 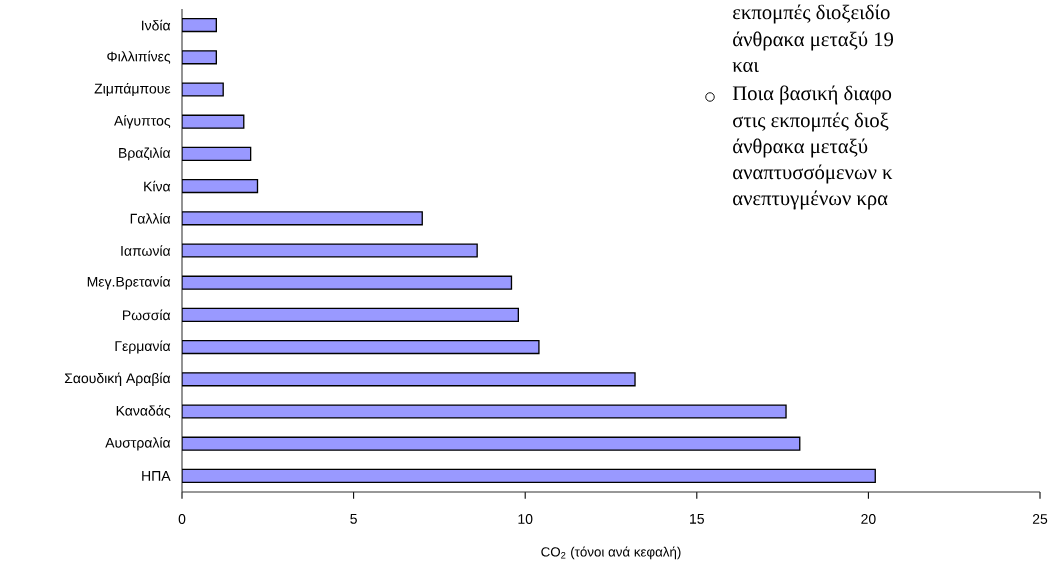 What do you see at coordinates (811, 14) in the screenshot?
I see `annotation: εκπομπές διοξειδίο` at bounding box center [811, 14].